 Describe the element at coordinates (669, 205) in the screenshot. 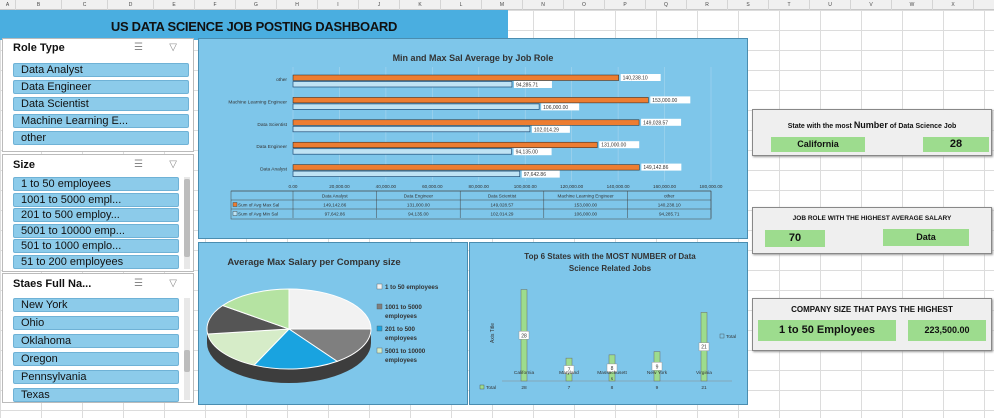

I see `table-cell: 140,238.10` at that location.